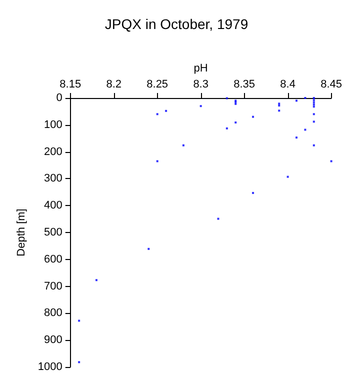  Describe the element at coordinates (53, 124) in the screenshot. I see `y-tick-label: 100` at that location.